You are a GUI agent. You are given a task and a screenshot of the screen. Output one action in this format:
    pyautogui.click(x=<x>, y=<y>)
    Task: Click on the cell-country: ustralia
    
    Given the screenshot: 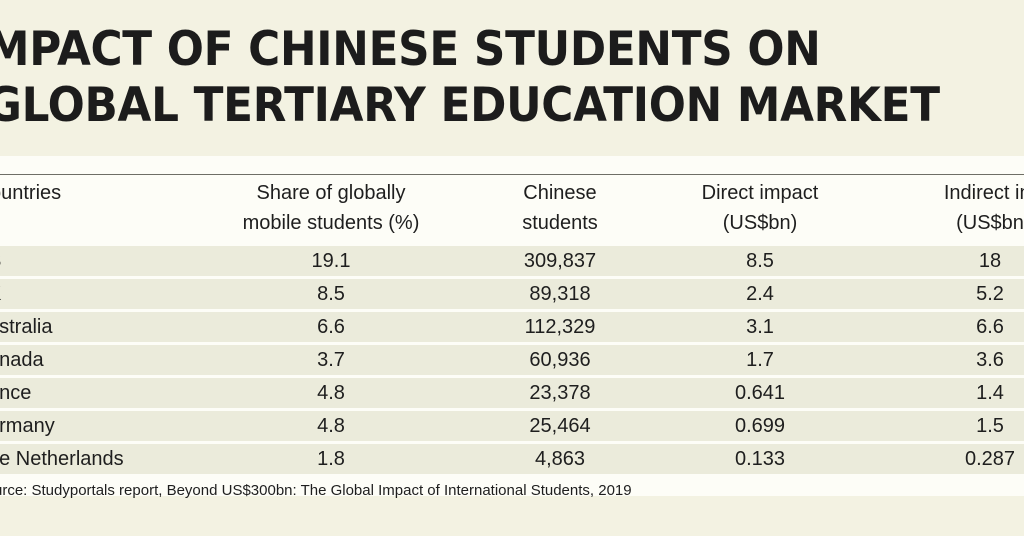 What is the action you would take?
    pyautogui.click(x=26, y=327)
    